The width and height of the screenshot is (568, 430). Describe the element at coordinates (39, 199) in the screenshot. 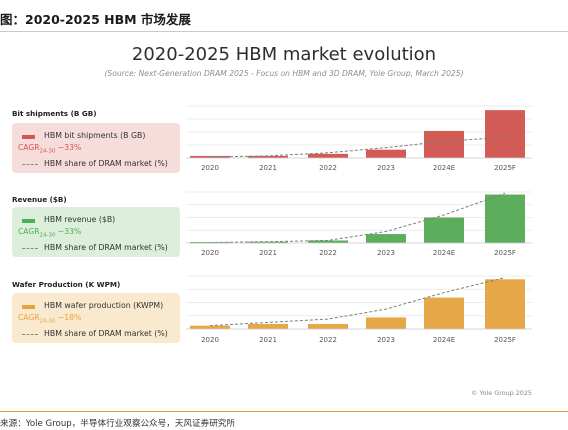

I see `panel-title-revenue: Revenue ($B)` at that location.